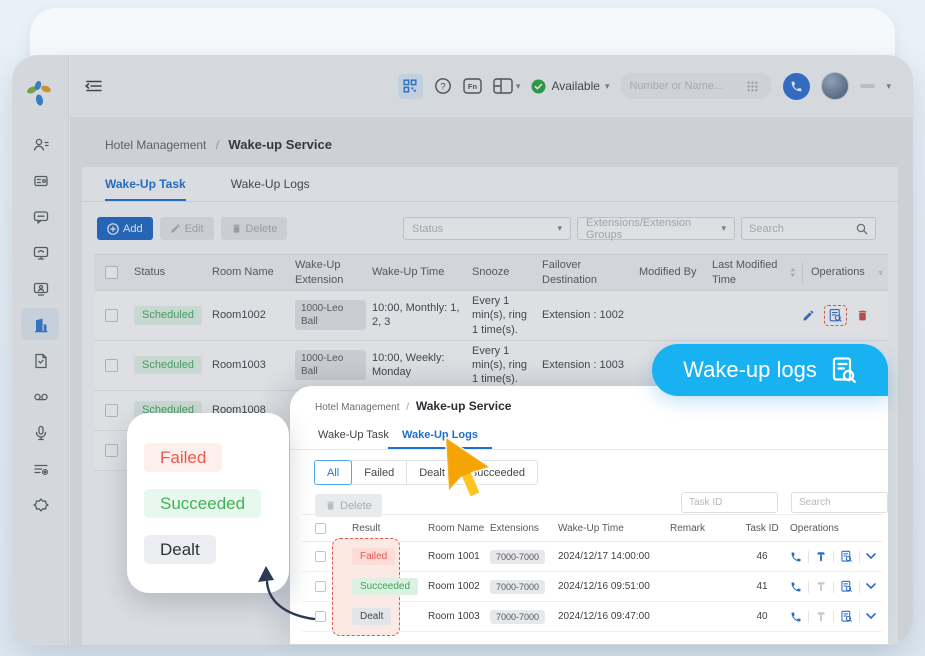 The image size is (925, 656). I want to click on popup-search-input, so click(839, 502).